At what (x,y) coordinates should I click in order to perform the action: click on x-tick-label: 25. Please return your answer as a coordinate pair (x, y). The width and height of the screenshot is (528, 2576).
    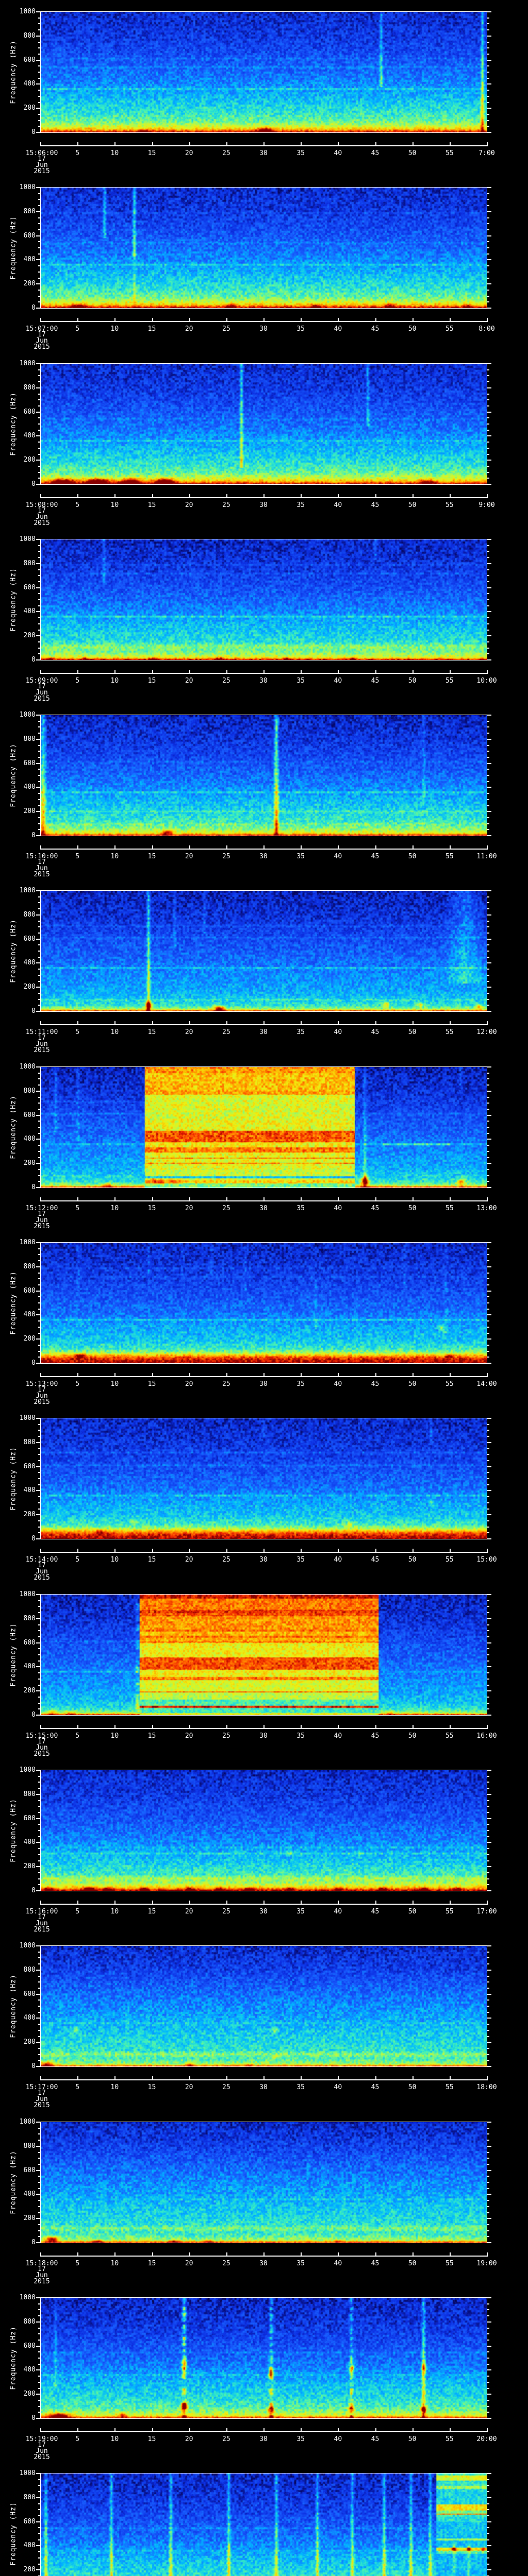
    Looking at the image, I should click on (226, 1736).